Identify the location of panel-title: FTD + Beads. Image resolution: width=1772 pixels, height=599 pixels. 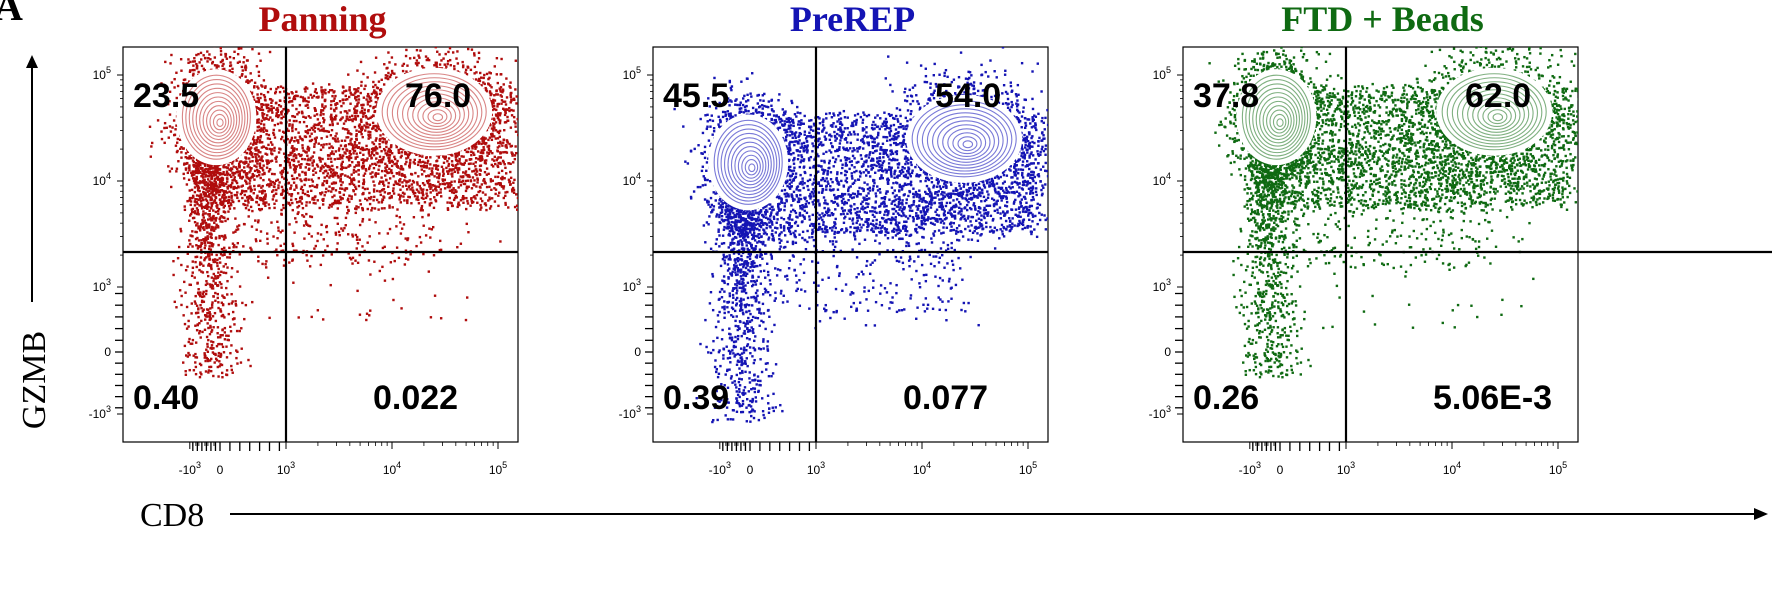
(1382, 19).